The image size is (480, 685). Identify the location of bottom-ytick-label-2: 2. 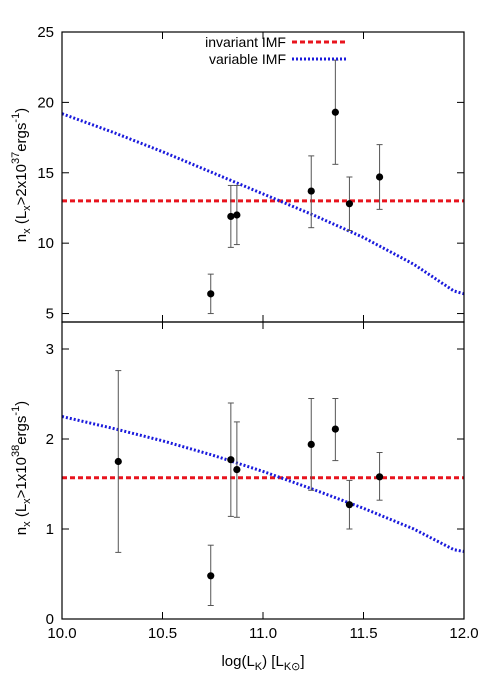
(50, 439).